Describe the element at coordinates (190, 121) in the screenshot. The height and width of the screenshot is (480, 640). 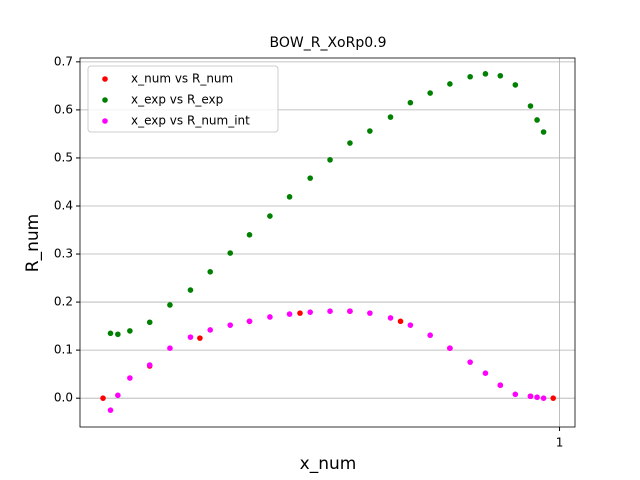
I see `legend-label: x_exp vs R_num_int` at that location.